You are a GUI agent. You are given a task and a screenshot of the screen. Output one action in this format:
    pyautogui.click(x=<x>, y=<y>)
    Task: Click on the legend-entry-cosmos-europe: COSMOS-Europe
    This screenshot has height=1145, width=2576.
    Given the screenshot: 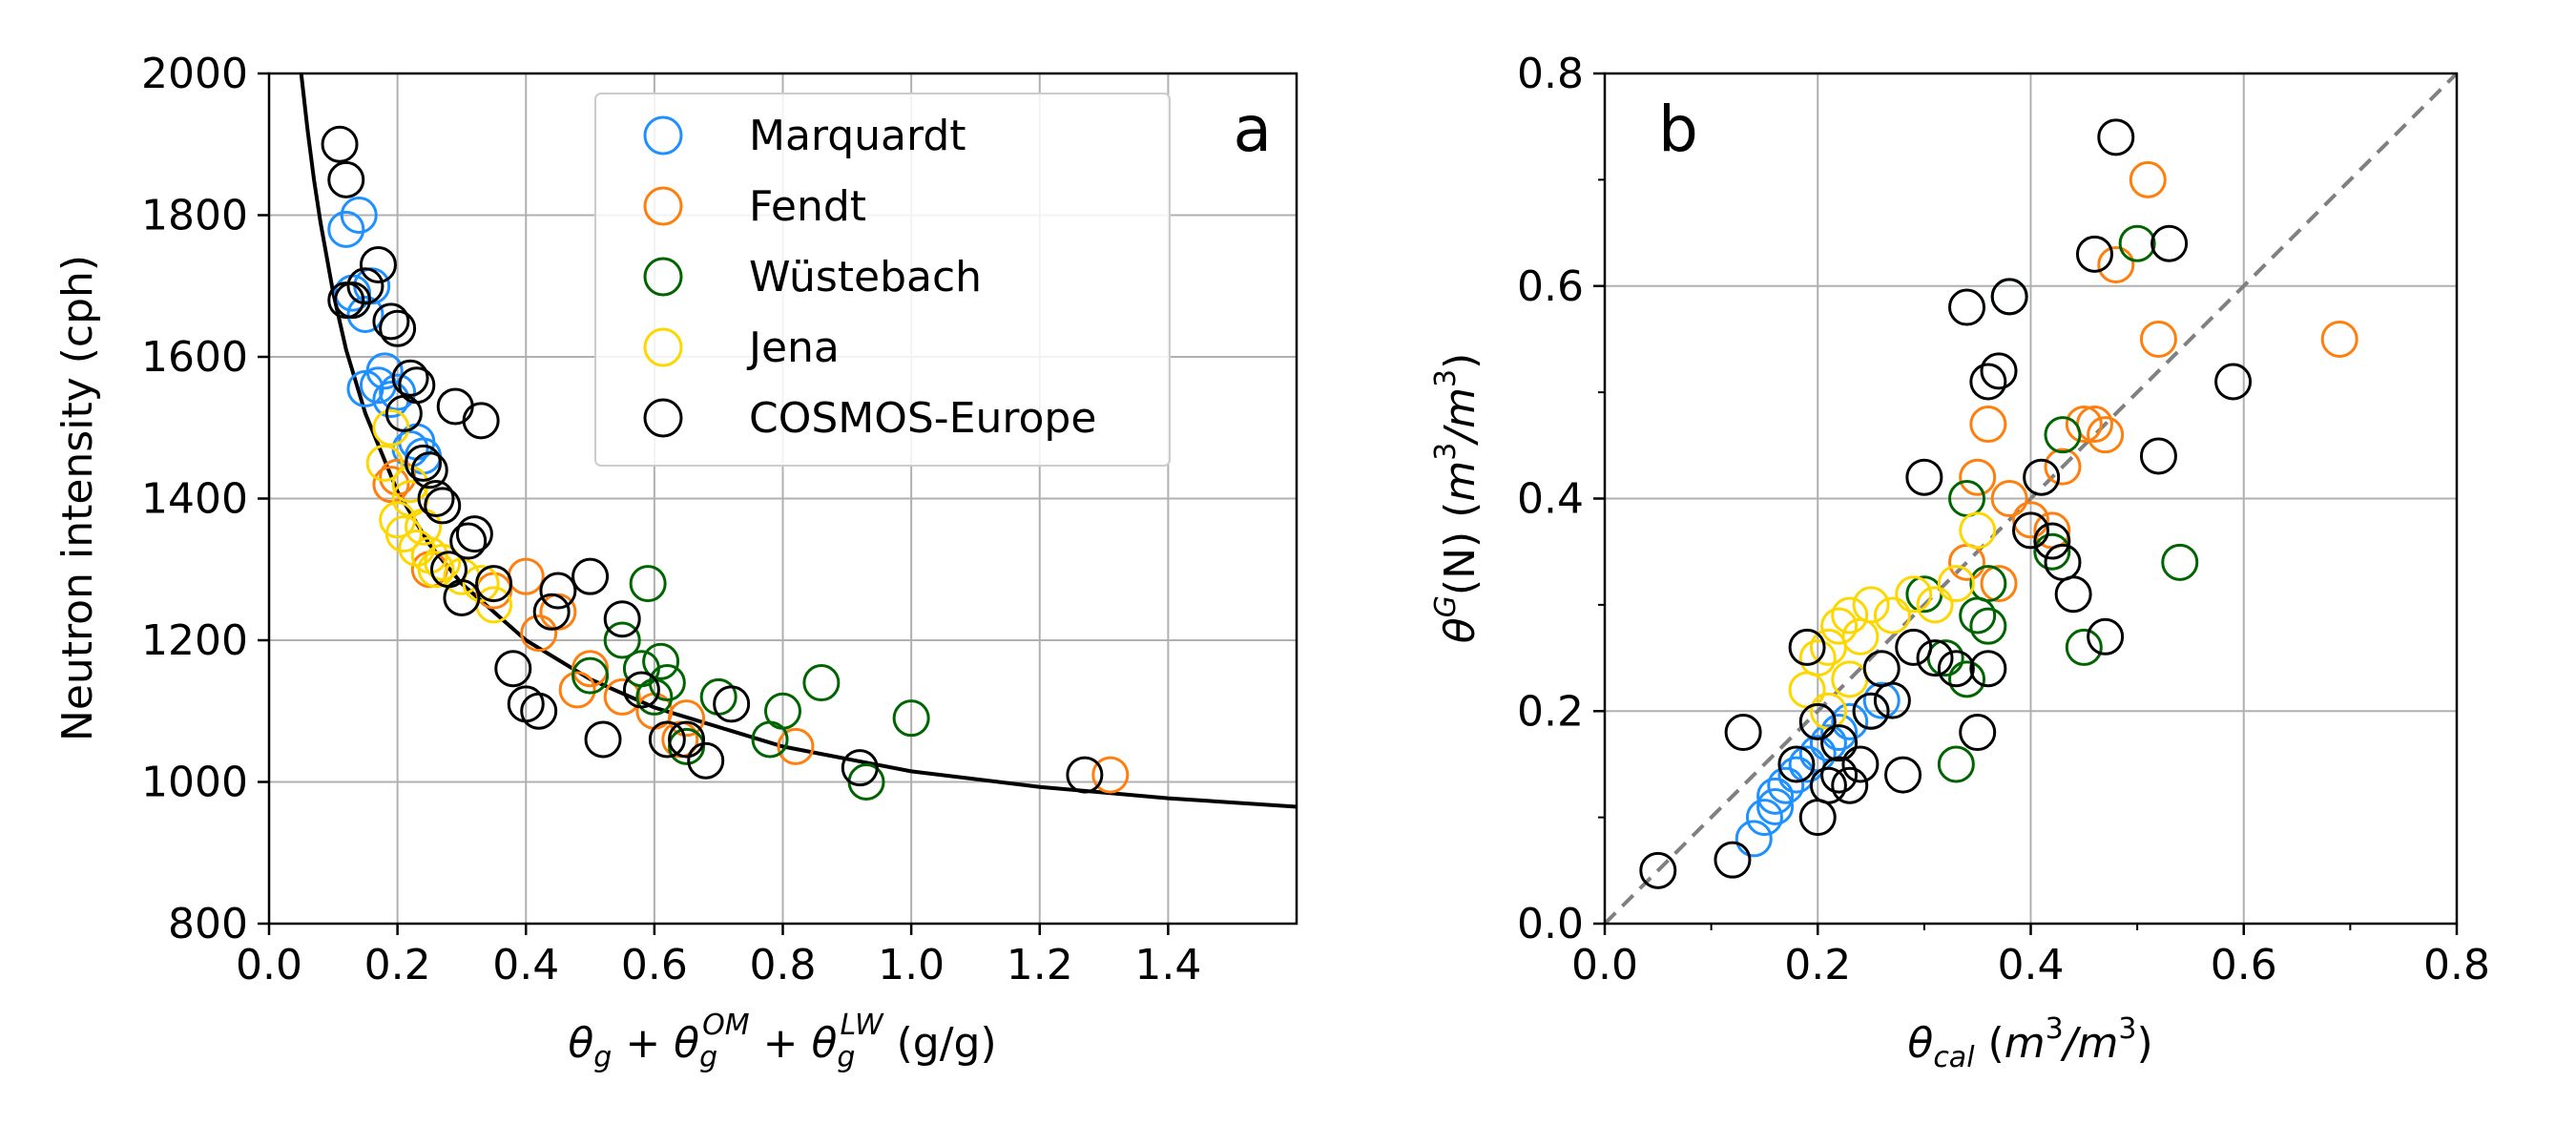 What is the action you would take?
    pyautogui.click(x=869, y=418)
    